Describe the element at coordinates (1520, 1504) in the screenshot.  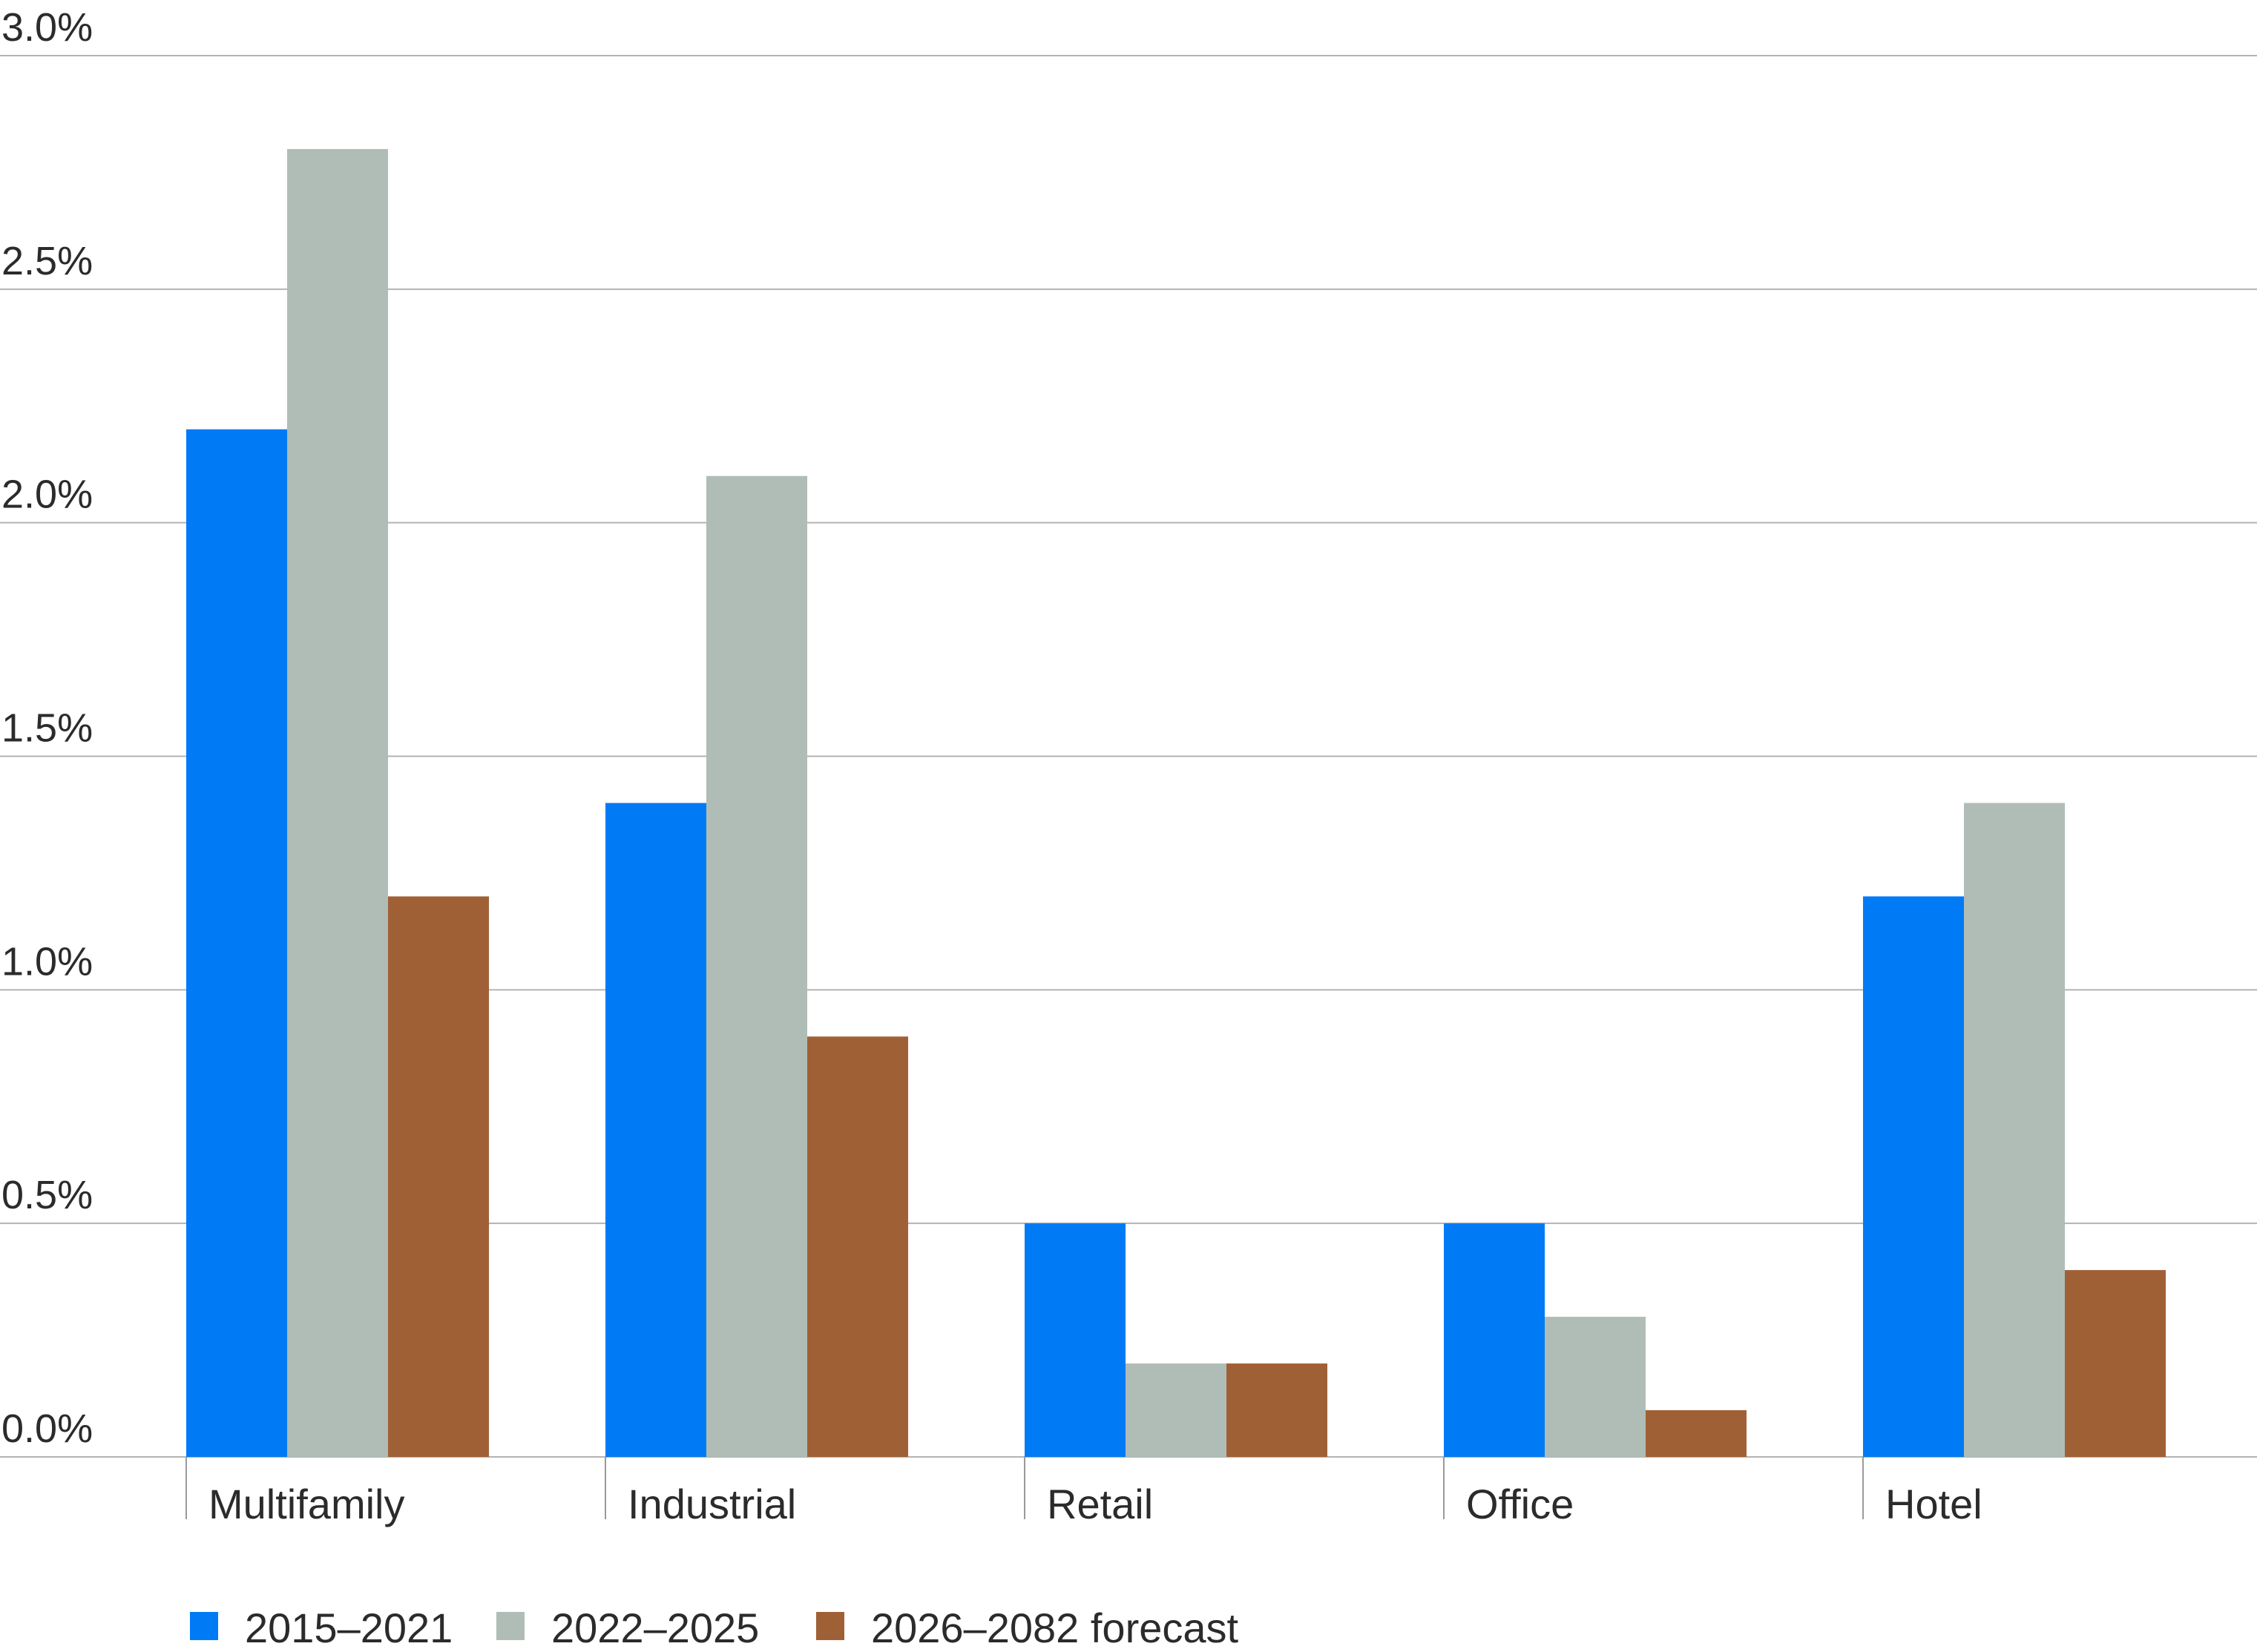
I see `x-tick-label-office: Office` at that location.